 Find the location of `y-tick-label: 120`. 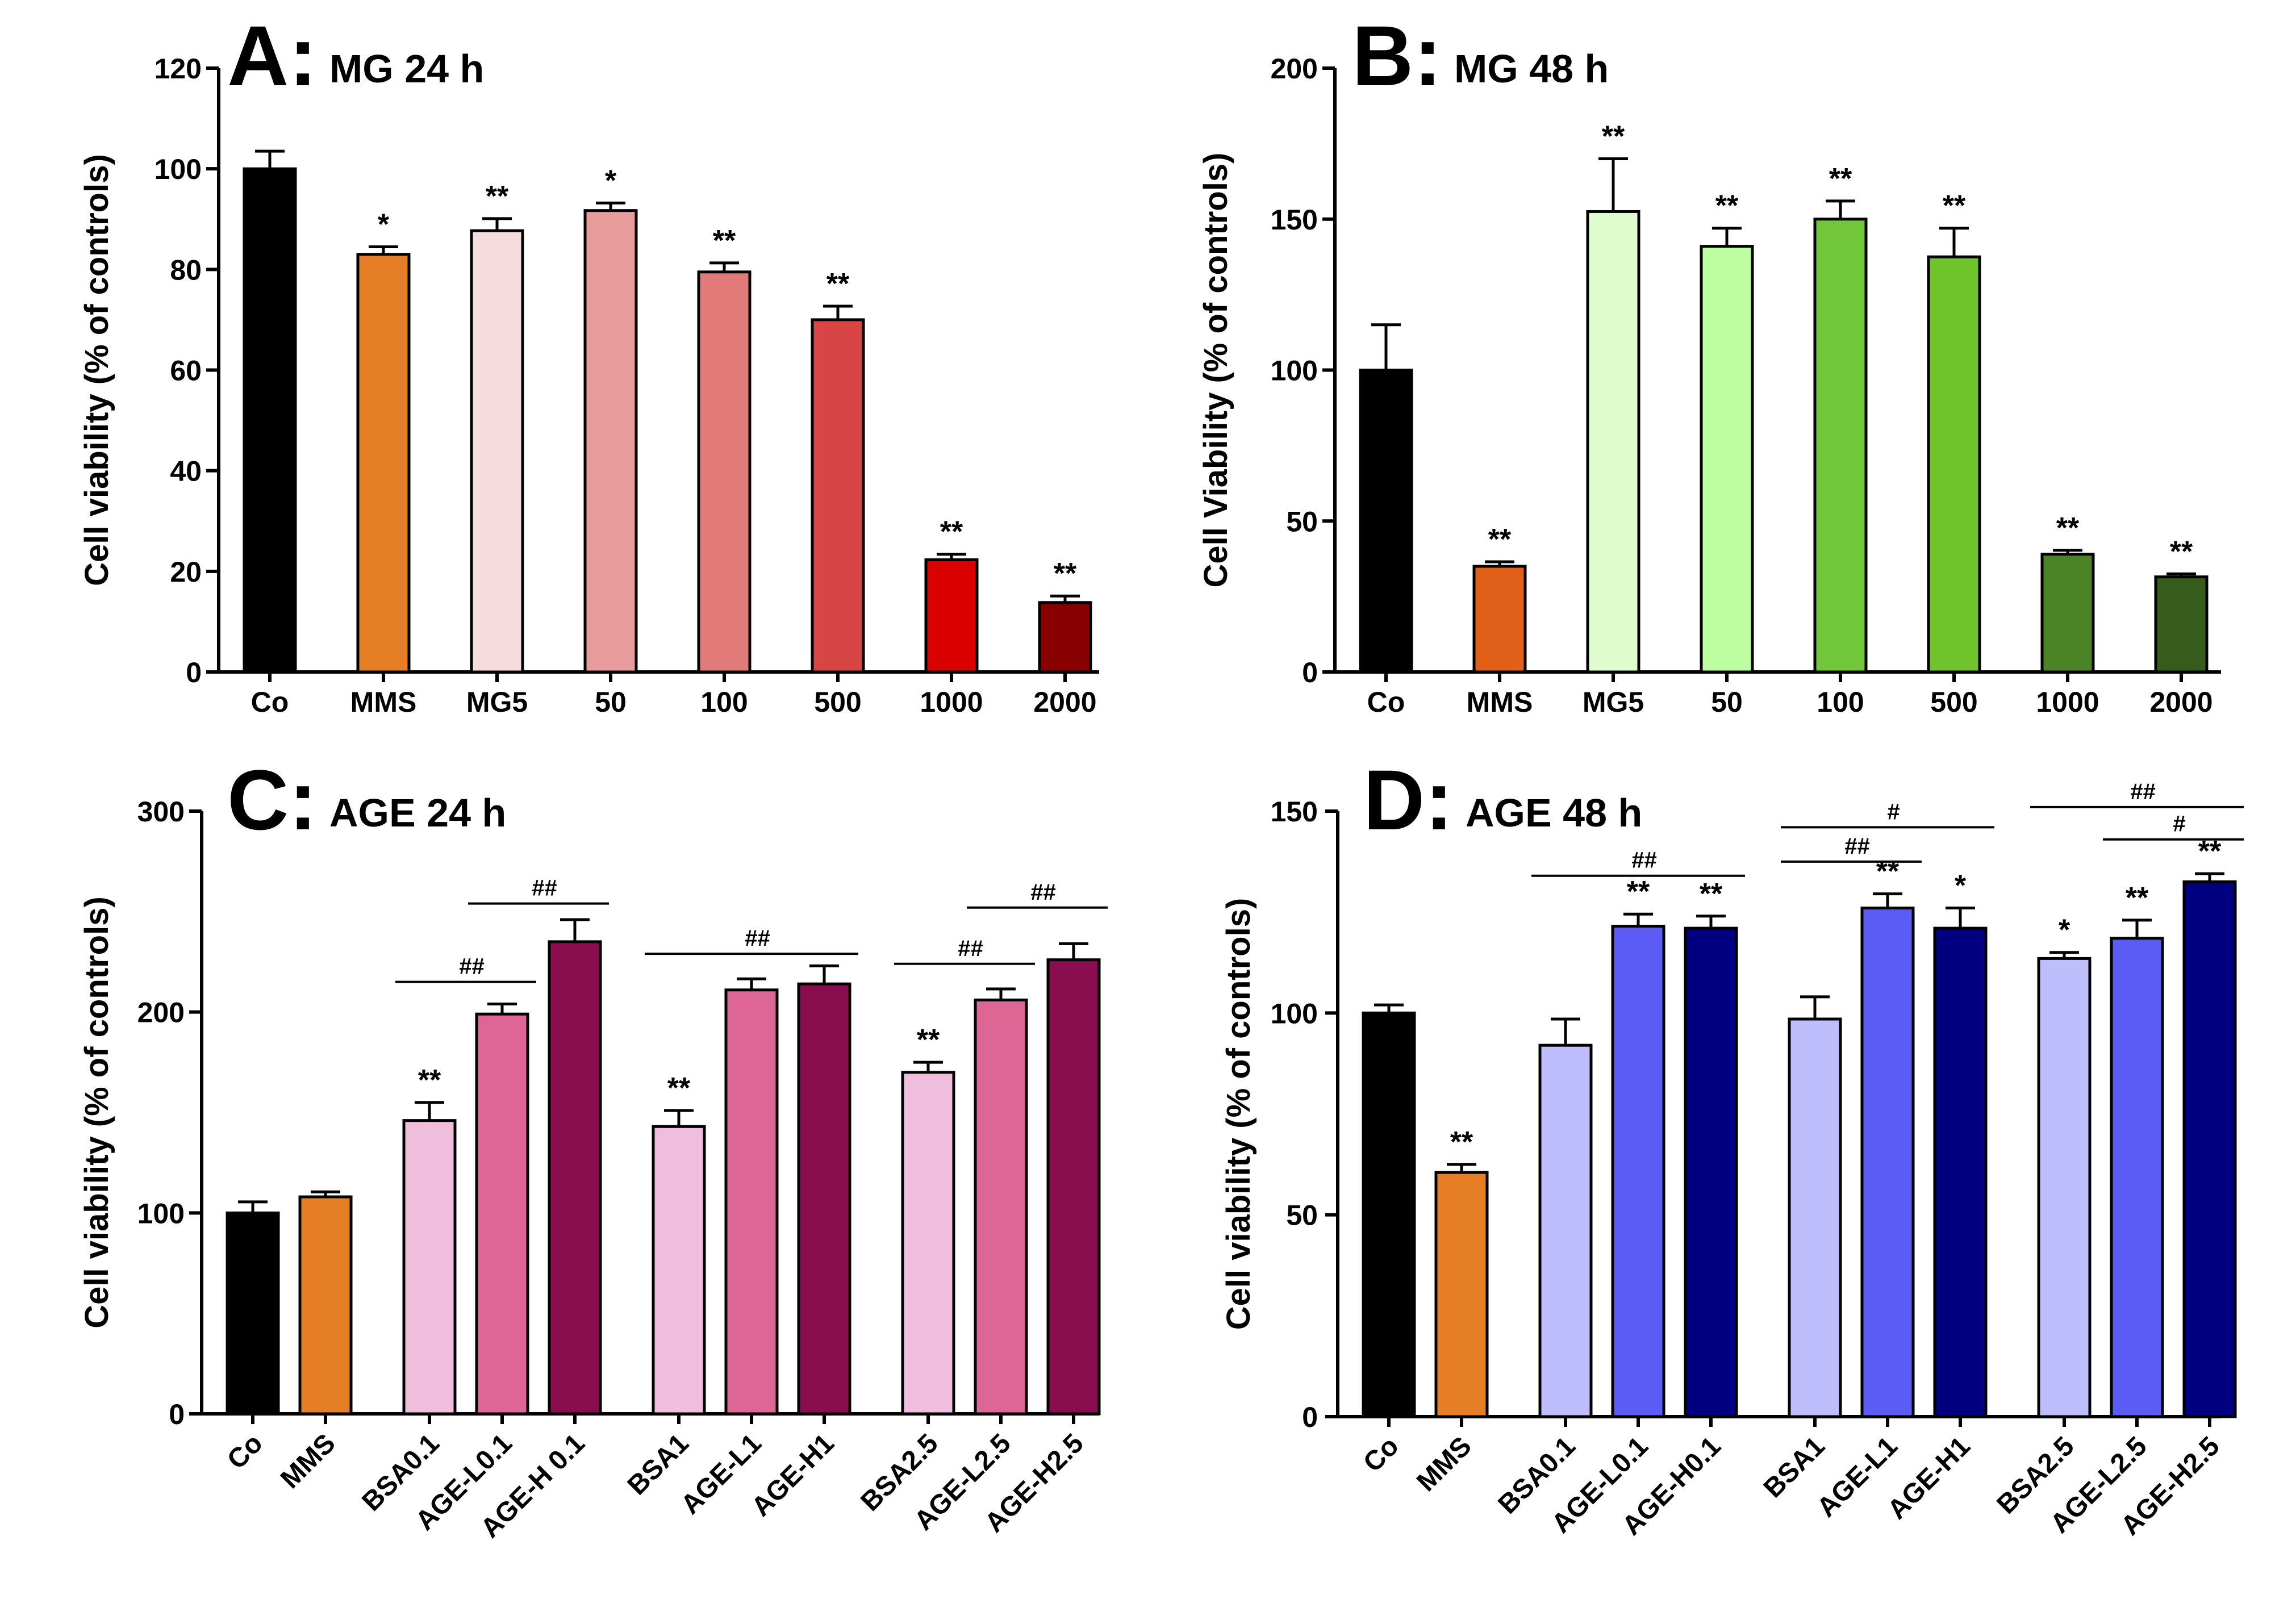

y-tick-label: 120 is located at coordinates (179, 69).